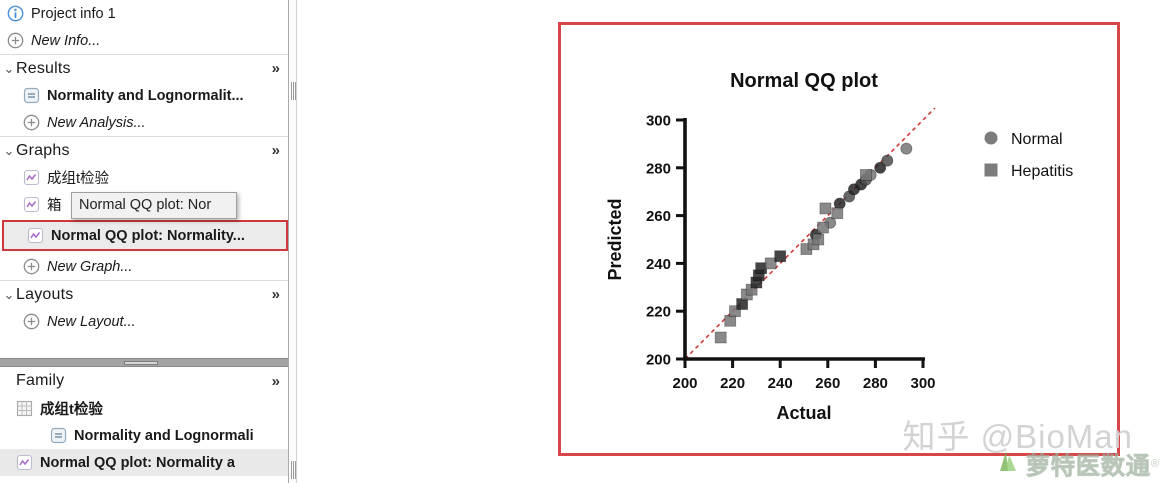 The image size is (1161, 483). I want to click on sidebar-item-project-info: Project info 1, so click(144, 13).